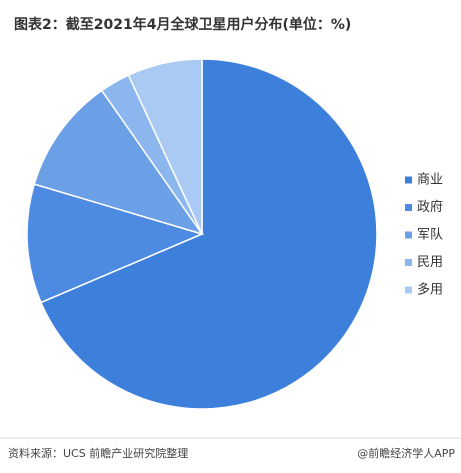  Describe the element at coordinates (430, 262) in the screenshot. I see `legend-label: 民用` at that location.